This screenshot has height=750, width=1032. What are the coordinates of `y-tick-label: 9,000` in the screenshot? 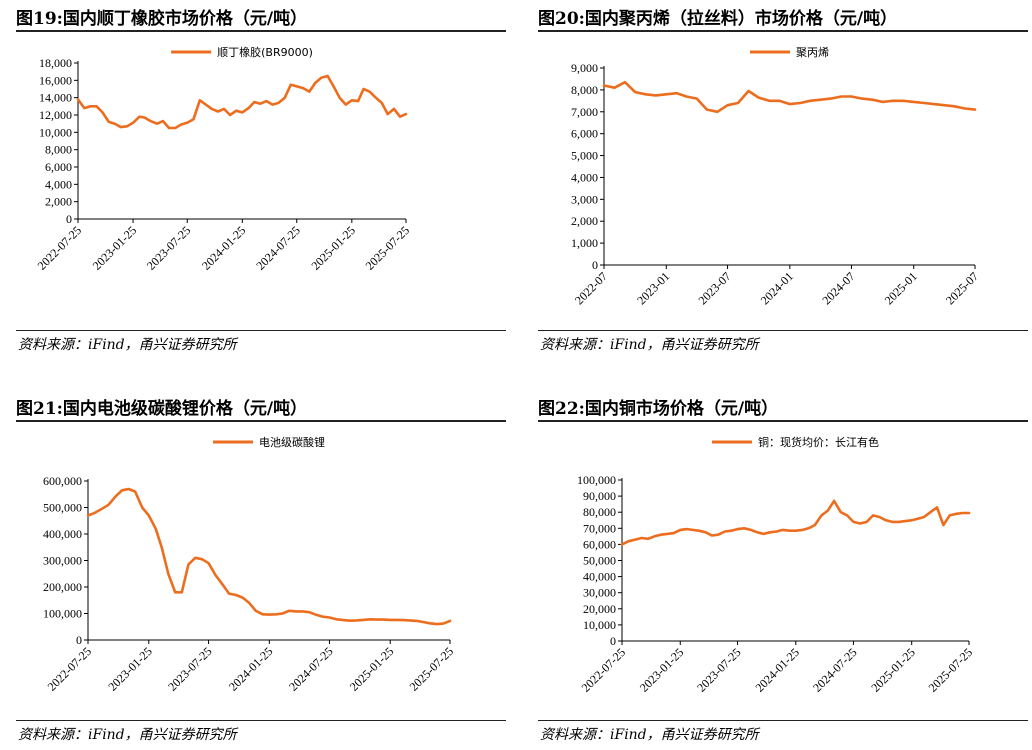 It's located at (584, 68).